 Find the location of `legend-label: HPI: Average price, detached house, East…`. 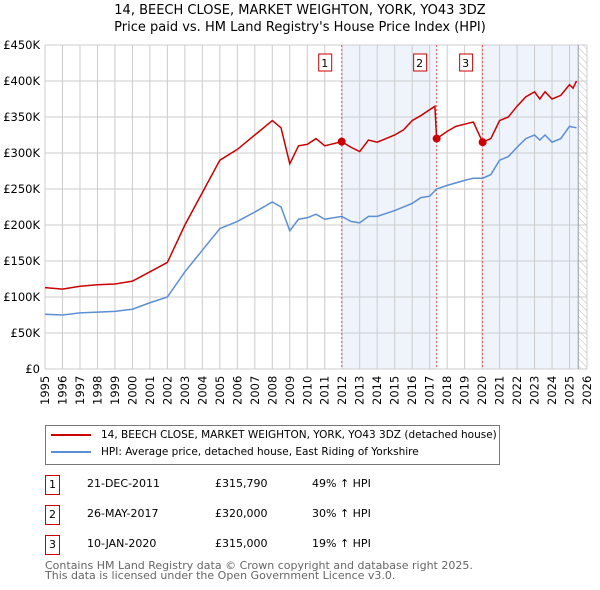

legend-label: HPI: Average price, detached house, East… is located at coordinates (260, 452).